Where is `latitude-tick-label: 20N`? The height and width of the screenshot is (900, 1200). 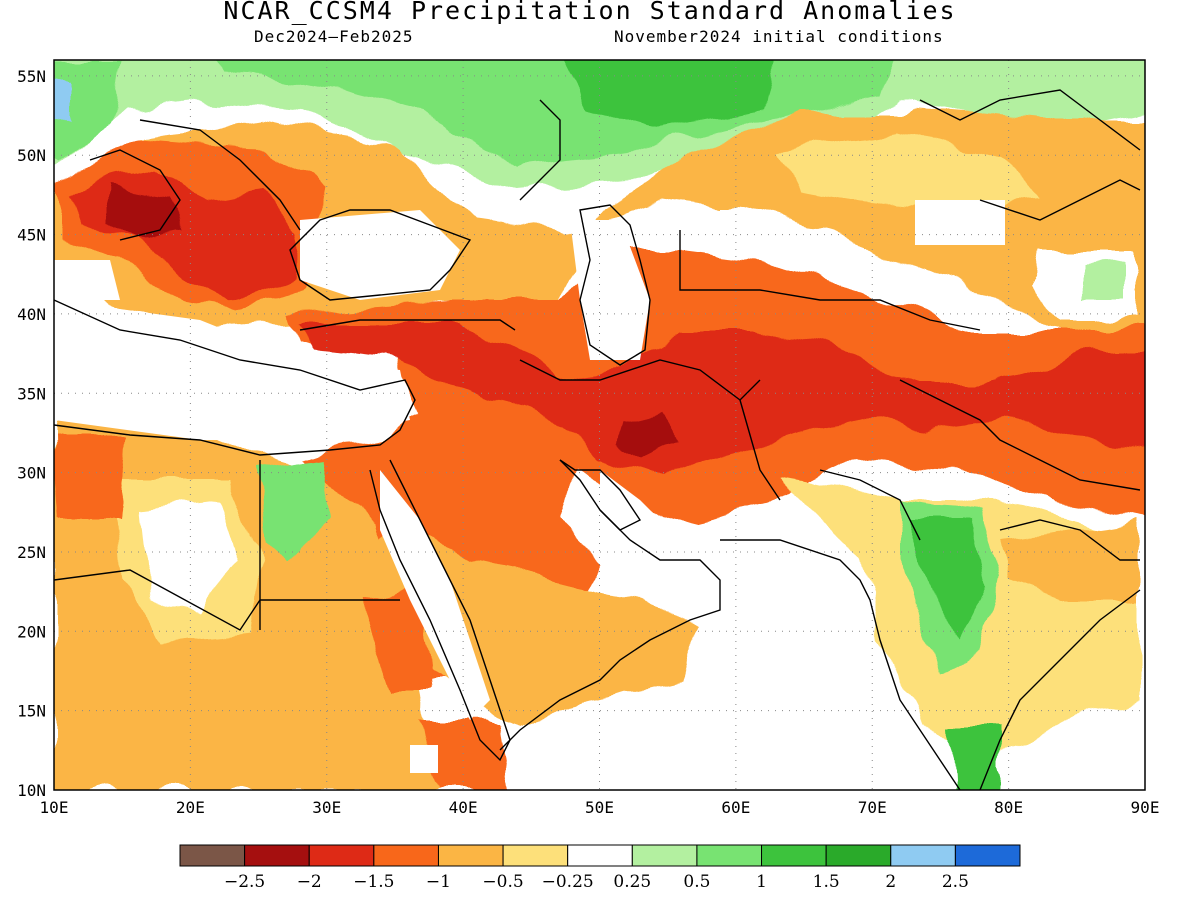
latitude-tick-label: 20N is located at coordinates (31, 631).